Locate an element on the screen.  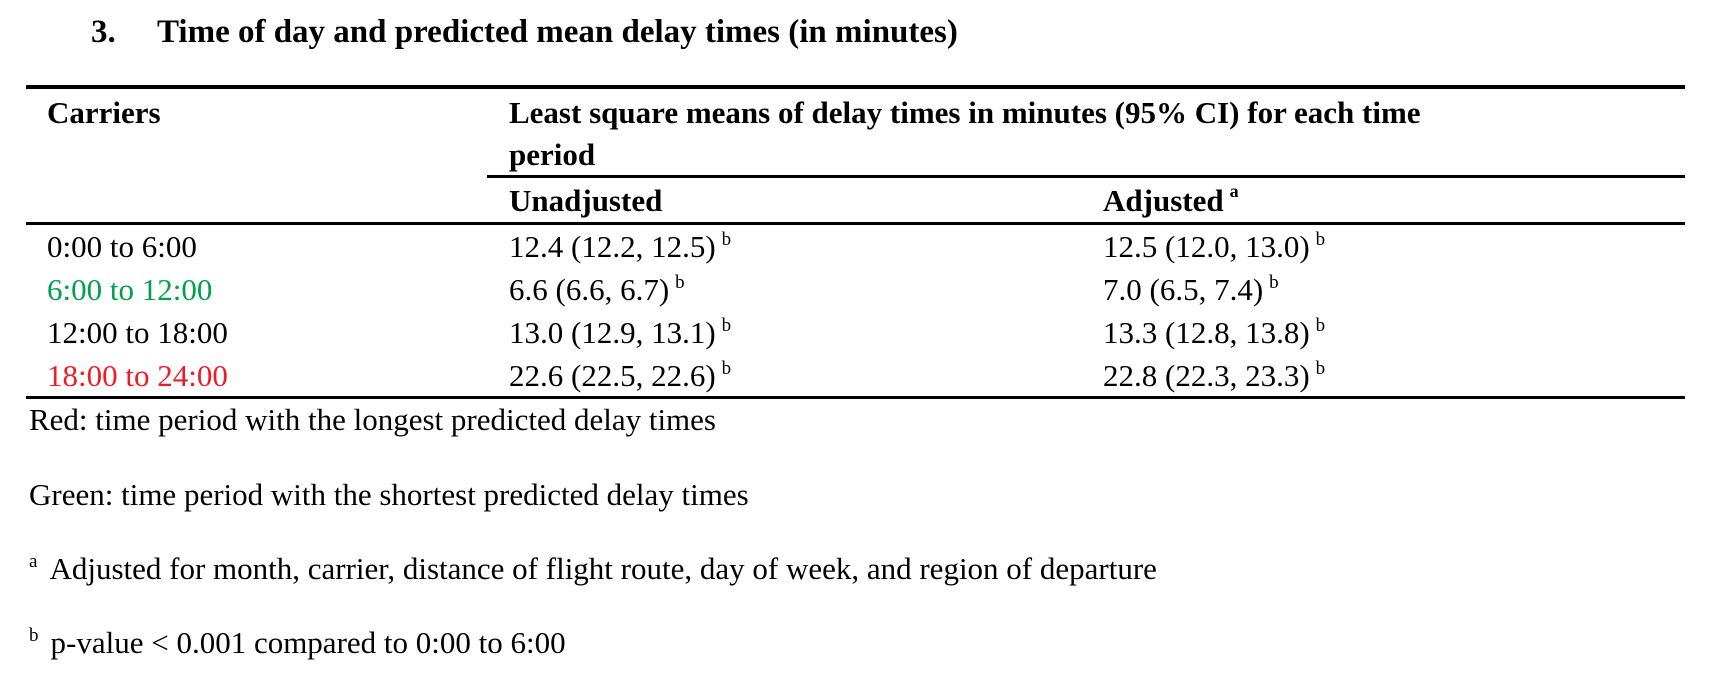
row-period-value: 0:00 to 6:00 is located at coordinates (122, 246).